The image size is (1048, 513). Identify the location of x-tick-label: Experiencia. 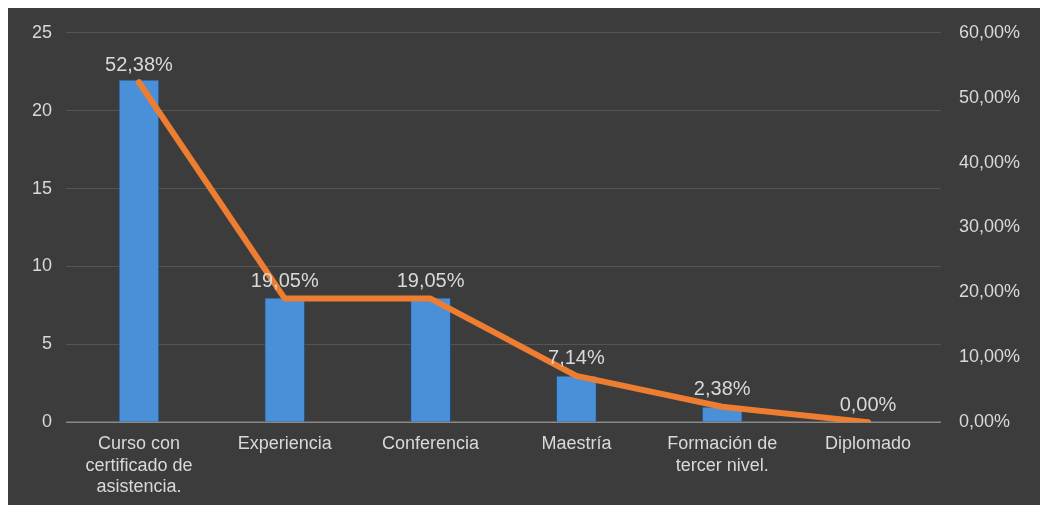
(285, 442).